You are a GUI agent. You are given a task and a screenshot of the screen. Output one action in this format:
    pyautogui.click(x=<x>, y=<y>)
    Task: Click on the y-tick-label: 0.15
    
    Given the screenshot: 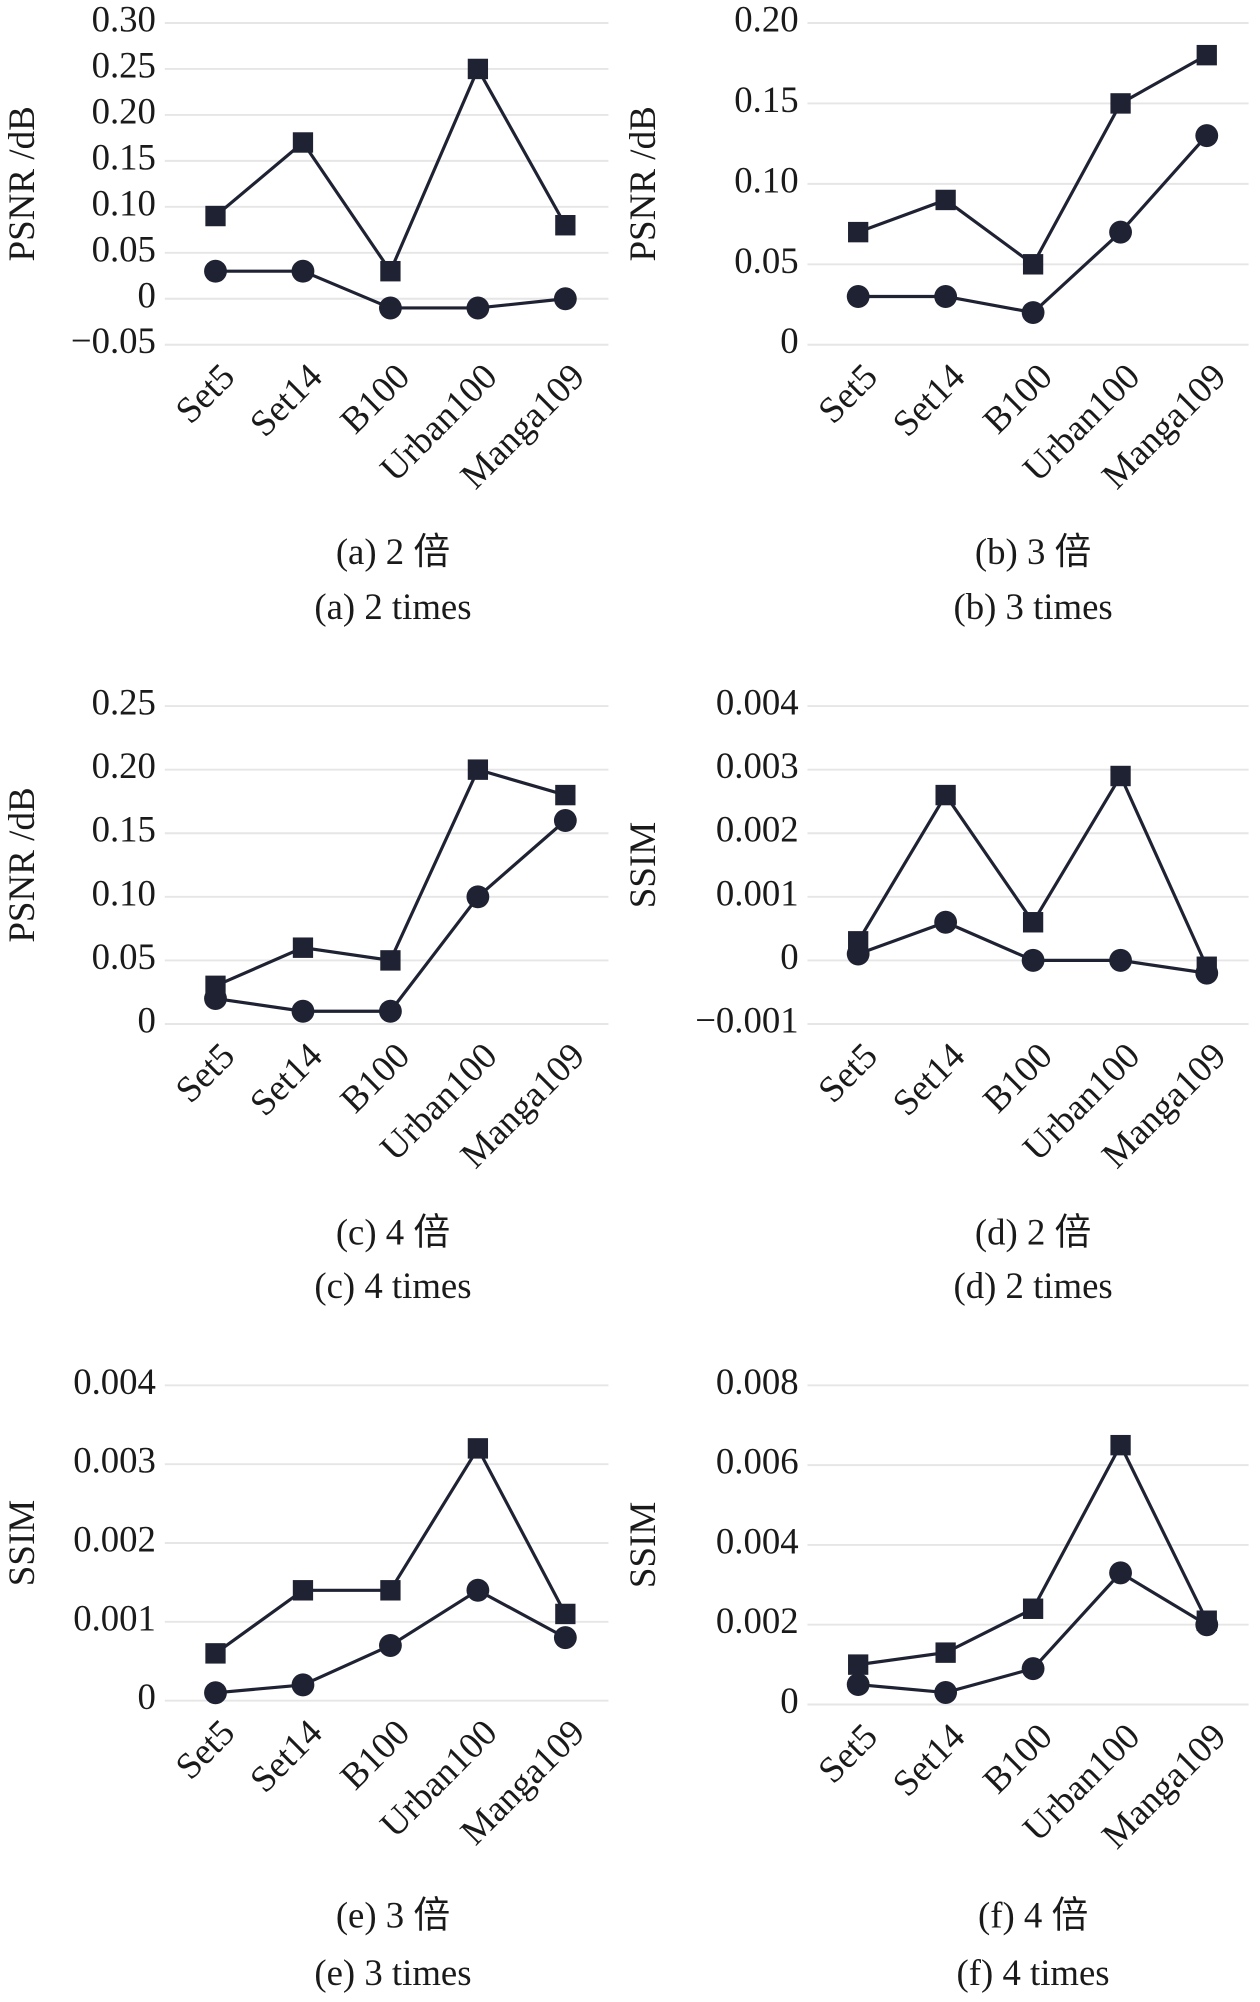 What is the action you would take?
    pyautogui.click(x=766, y=99)
    